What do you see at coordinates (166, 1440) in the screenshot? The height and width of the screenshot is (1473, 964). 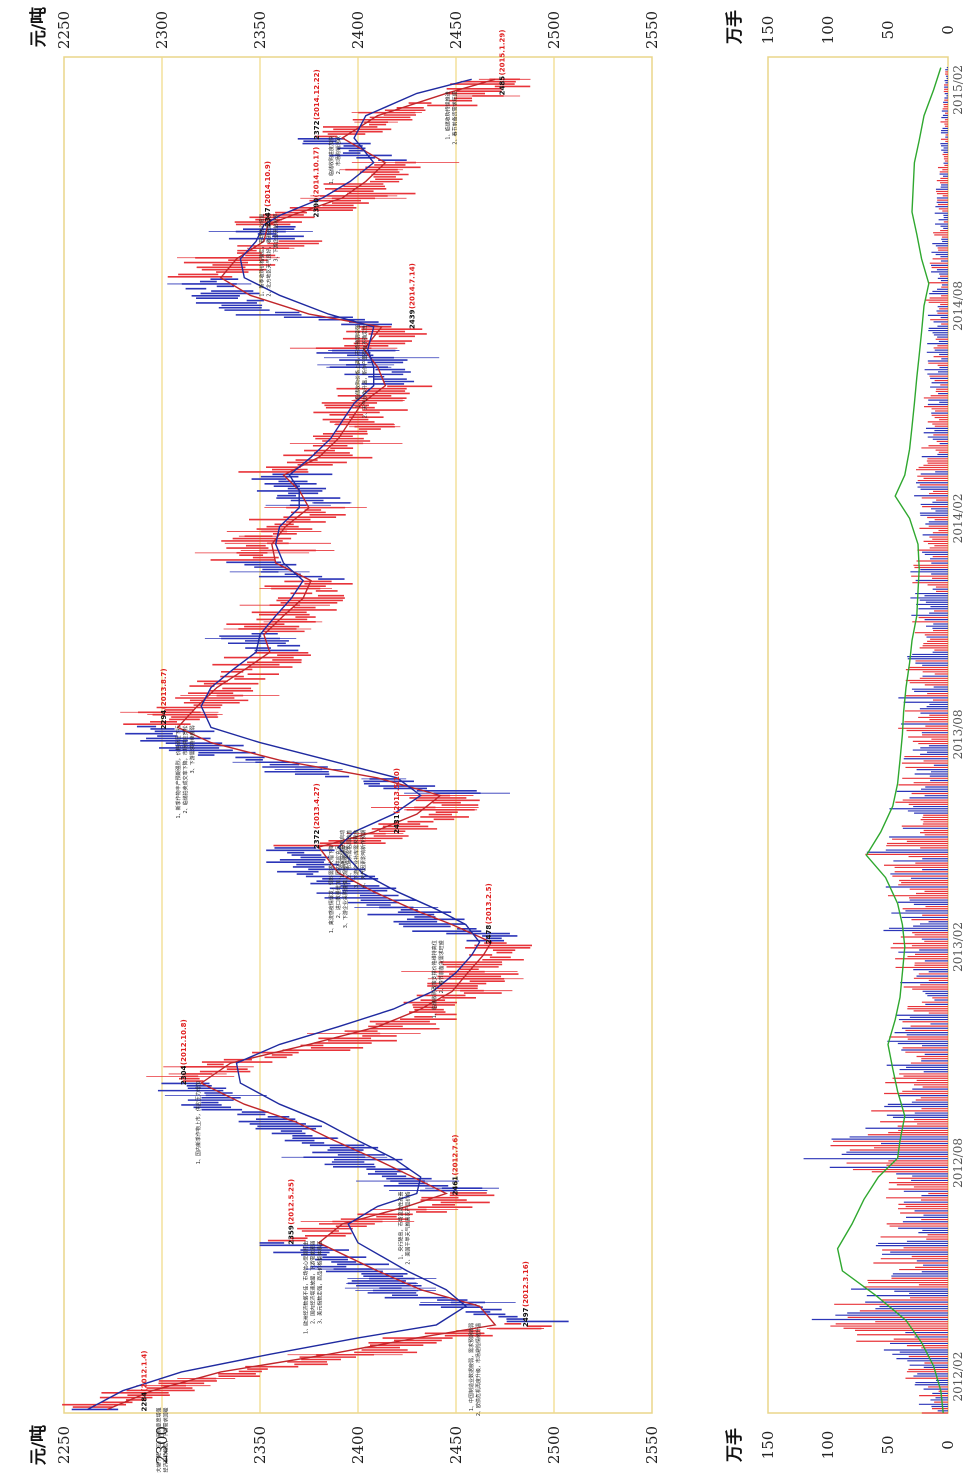 I see `annotation-text: 2、国内经济形势稳定，下游需求回暖` at bounding box center [166, 1440].